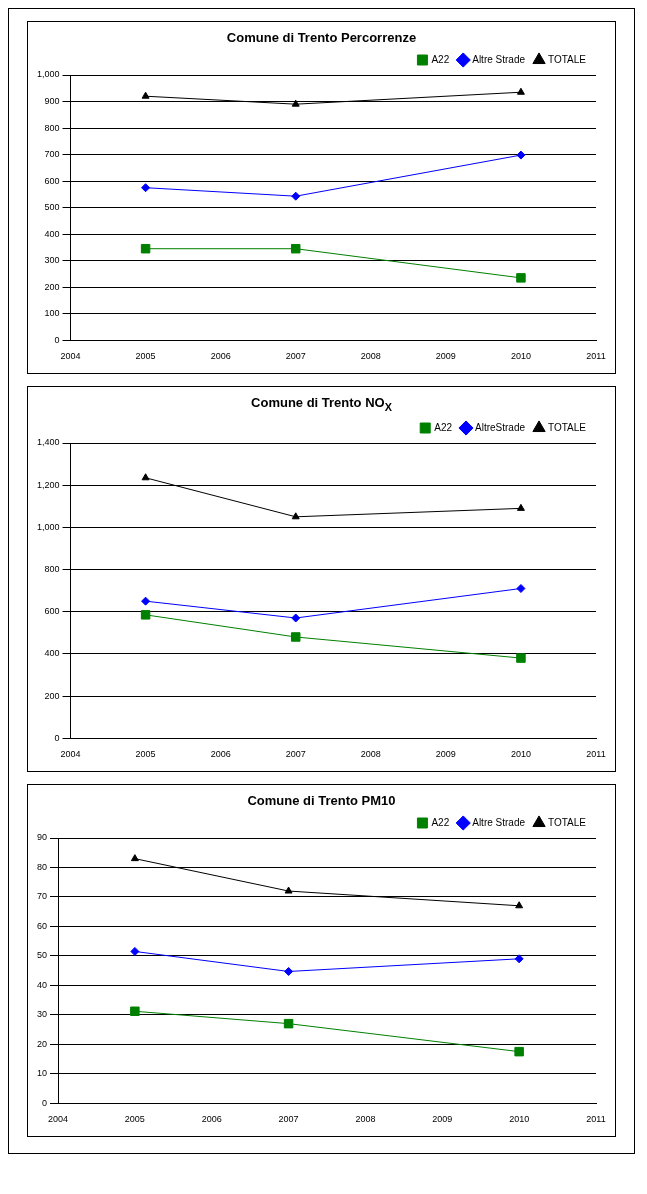 The height and width of the screenshot is (1194, 647). What do you see at coordinates (42, 1043) in the screenshot?
I see `y-tick-label: 20` at bounding box center [42, 1043].